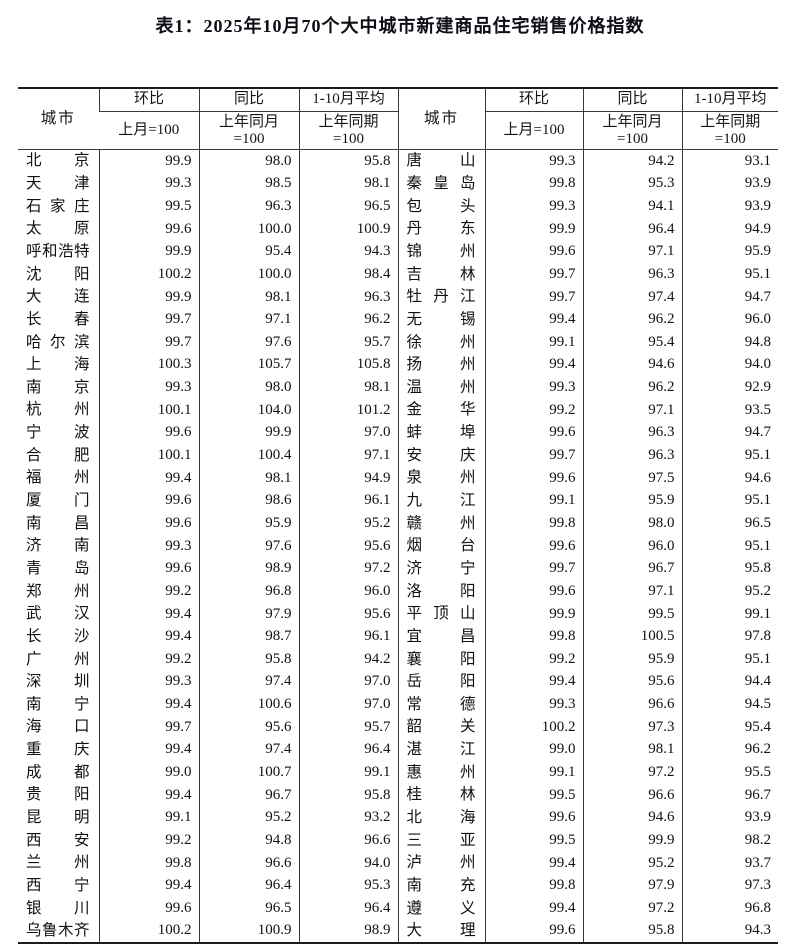 The height and width of the screenshot is (946, 800). I want to click on city-name-char: 厦, so click(34, 501).